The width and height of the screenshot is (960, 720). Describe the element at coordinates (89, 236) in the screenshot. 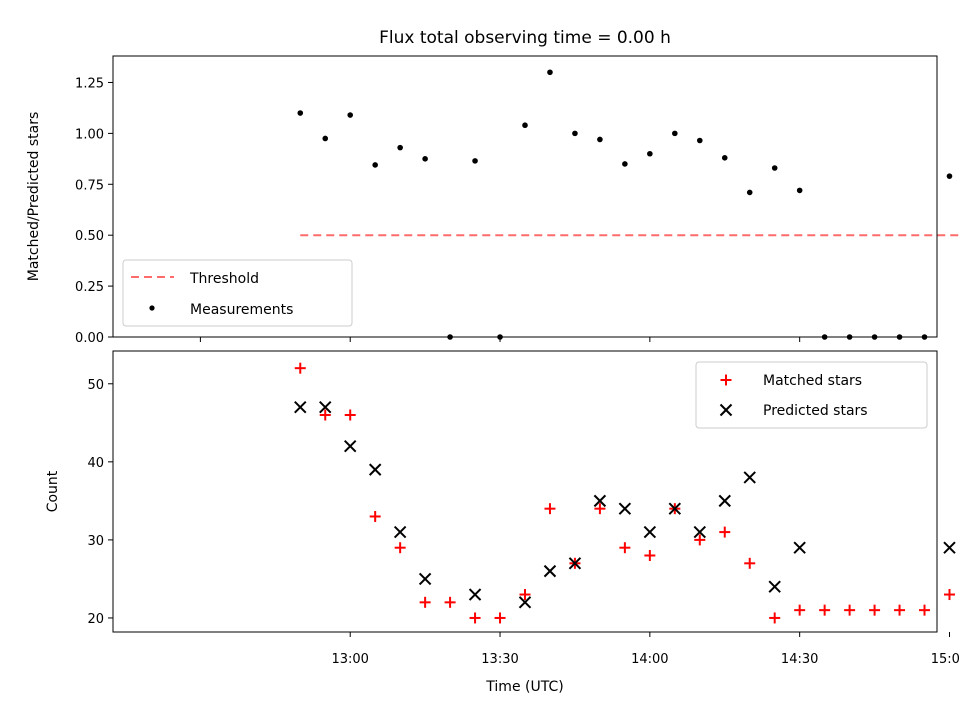

I see `top-y-tick-label: 0.50` at that location.